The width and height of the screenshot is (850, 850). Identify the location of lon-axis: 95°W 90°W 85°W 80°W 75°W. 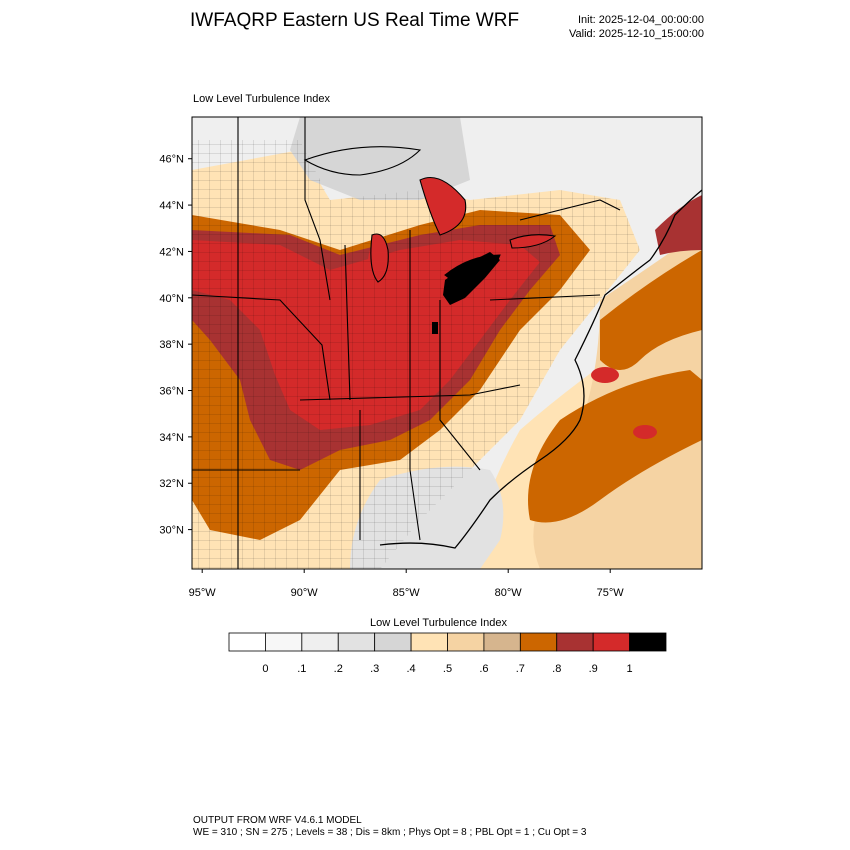
(407, 584).